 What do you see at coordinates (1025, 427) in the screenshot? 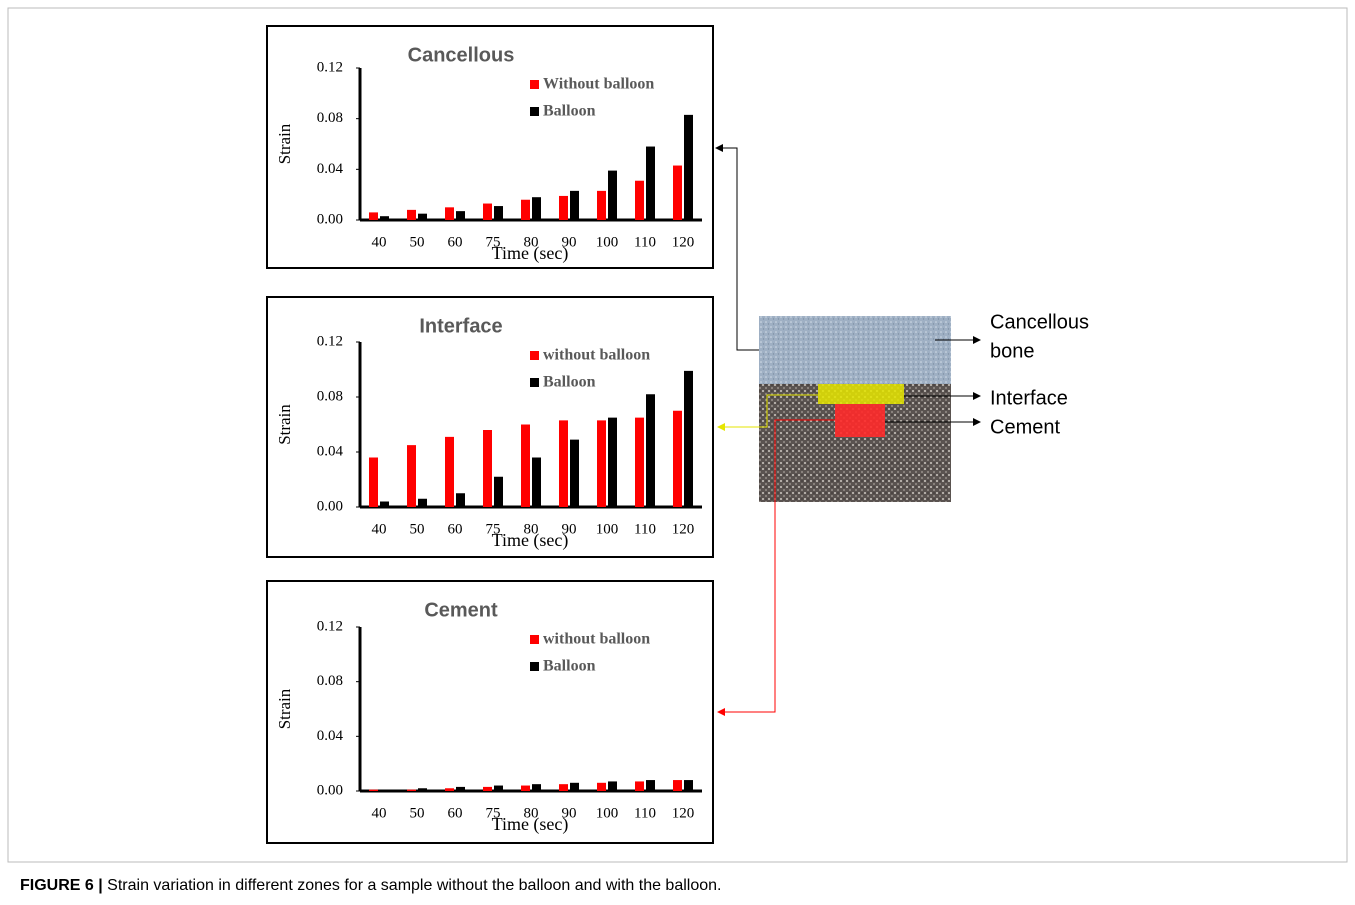
I see `diagram-label: Cement` at bounding box center [1025, 427].